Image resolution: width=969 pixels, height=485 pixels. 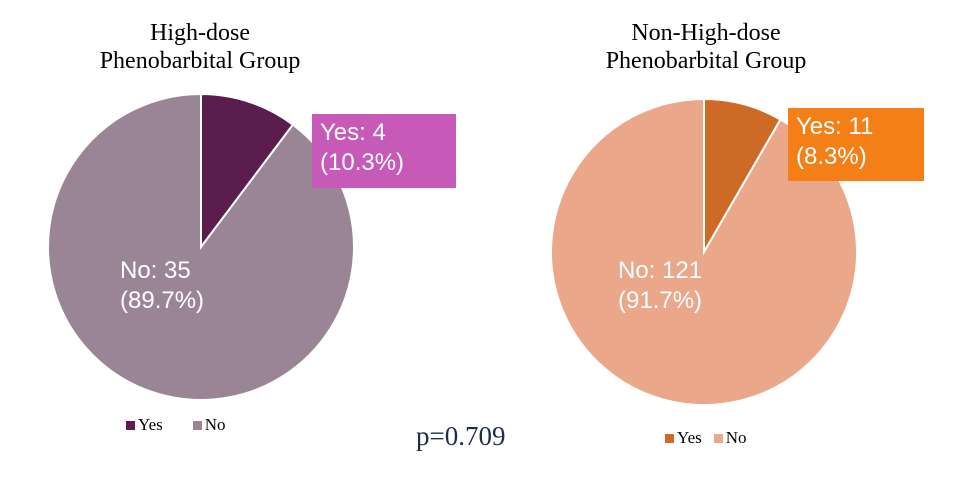 What do you see at coordinates (162, 300) in the screenshot?
I see `chart1-no-percent-label: (89.7%)` at bounding box center [162, 300].